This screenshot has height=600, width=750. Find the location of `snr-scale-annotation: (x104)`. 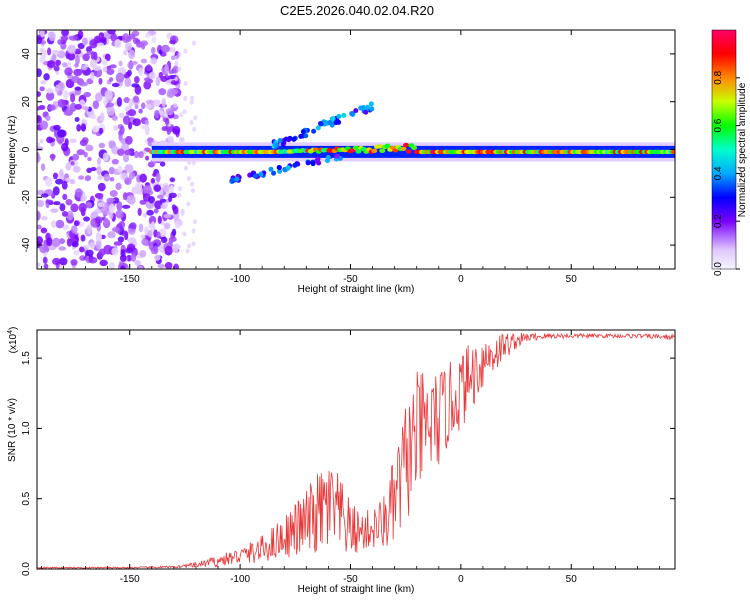

snr-scale-annotation: (x104) is located at coordinates (13, 340).